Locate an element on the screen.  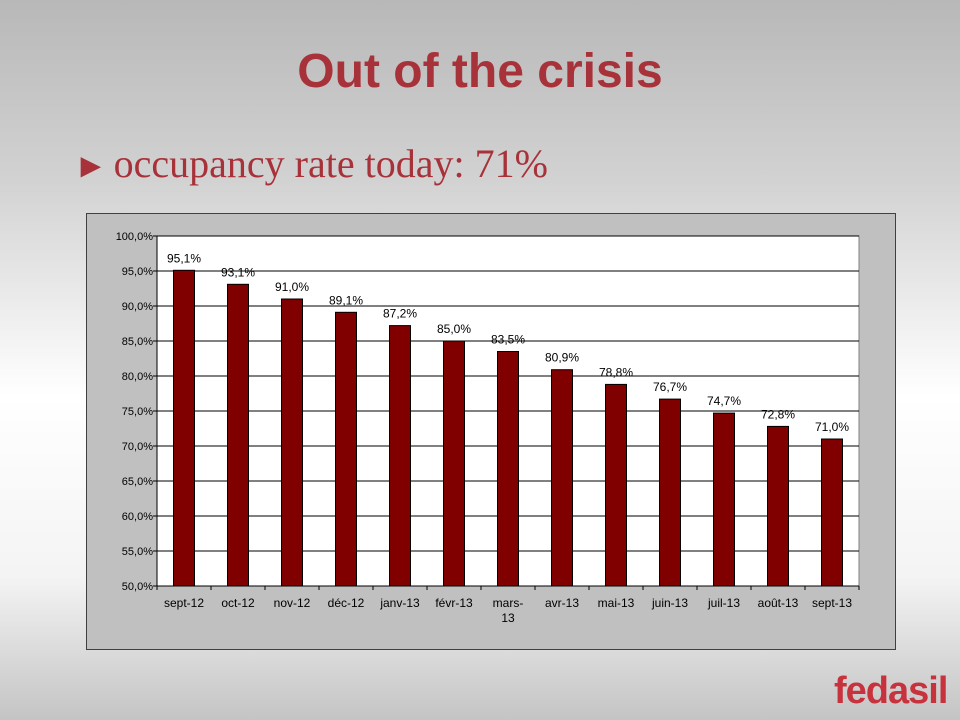
data-label: 85,0% is located at coordinates (454, 329).